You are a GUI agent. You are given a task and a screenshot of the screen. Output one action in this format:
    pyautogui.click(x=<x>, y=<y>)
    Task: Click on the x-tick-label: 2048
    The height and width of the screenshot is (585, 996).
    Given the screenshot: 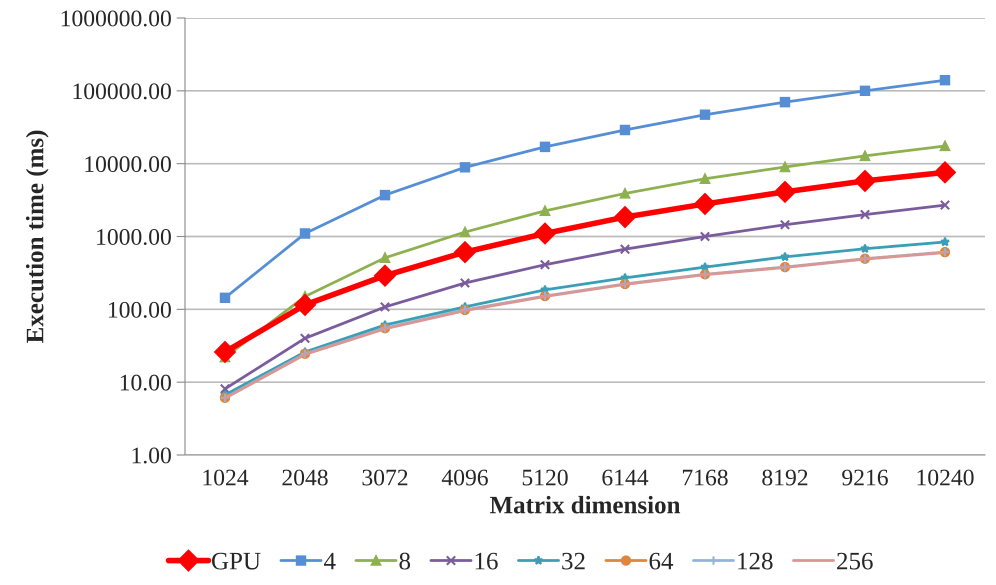 What is the action you would take?
    pyautogui.click(x=305, y=478)
    